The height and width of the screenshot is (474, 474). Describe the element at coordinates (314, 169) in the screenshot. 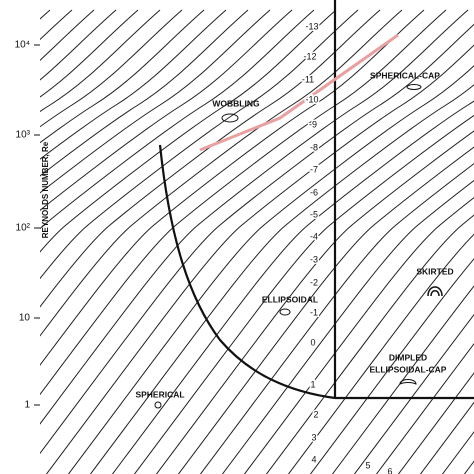

I see `contour-label: -7` at that location.